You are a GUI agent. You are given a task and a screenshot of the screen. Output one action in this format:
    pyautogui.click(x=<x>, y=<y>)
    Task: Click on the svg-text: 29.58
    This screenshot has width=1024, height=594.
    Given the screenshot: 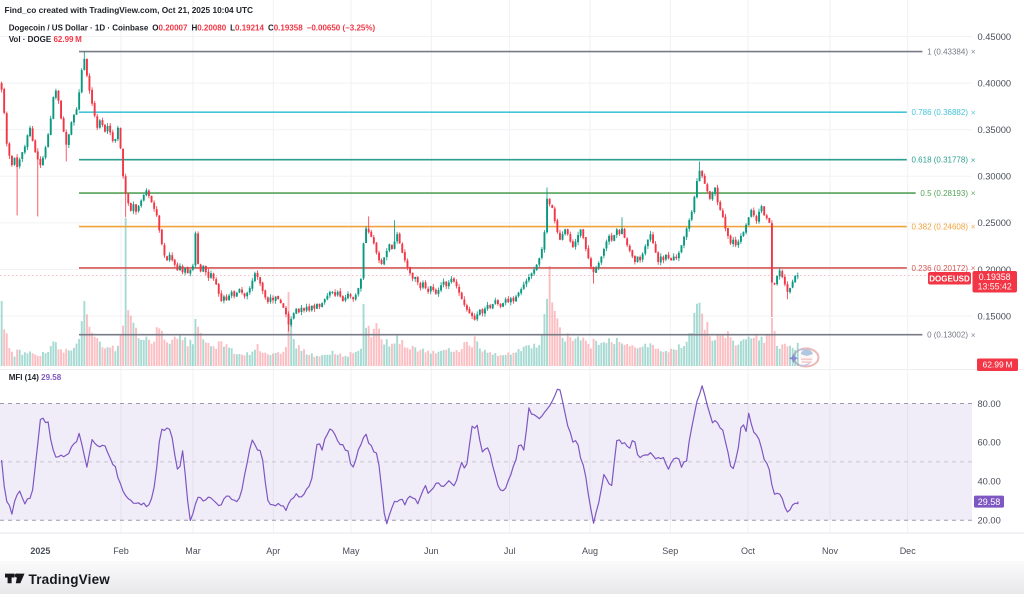 What is the action you would take?
    pyautogui.click(x=989, y=502)
    